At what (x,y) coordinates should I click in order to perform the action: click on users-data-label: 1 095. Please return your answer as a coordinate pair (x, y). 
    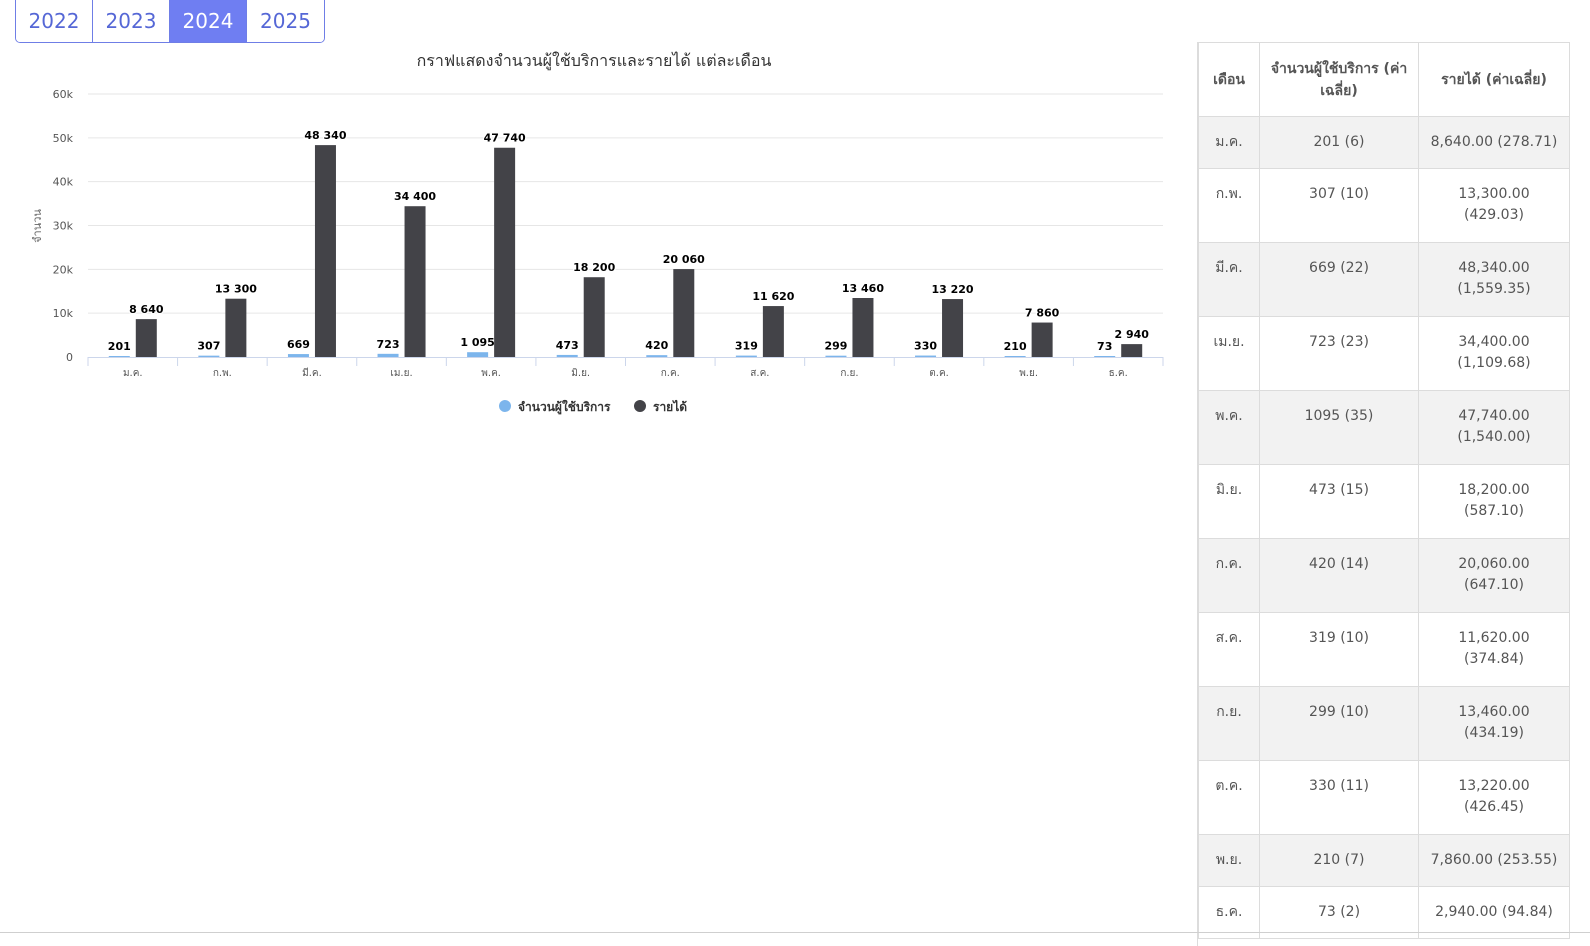
    Looking at the image, I should click on (477, 342).